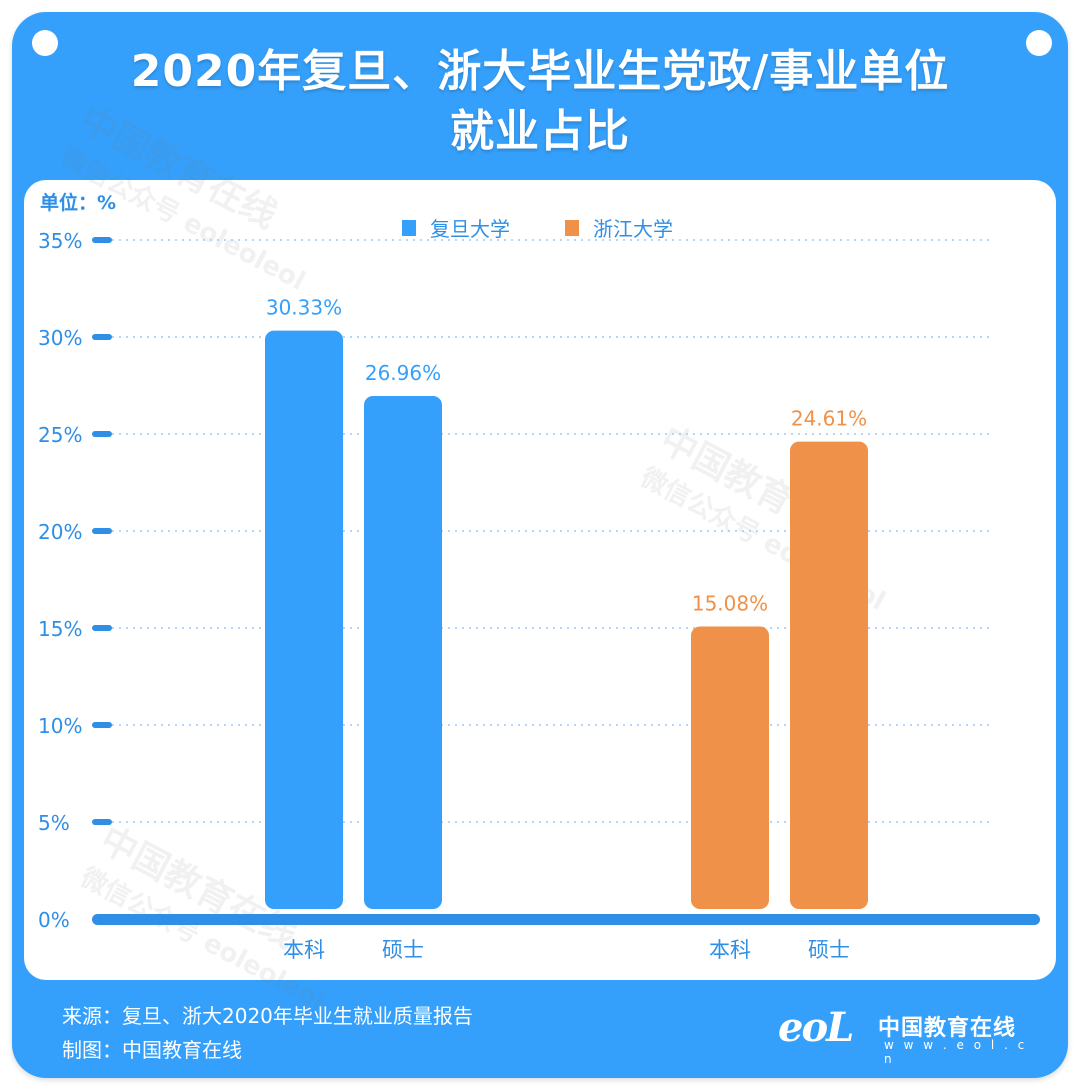 The image size is (1080, 1090). I want to click on data-label: 30.33%, so click(304, 308).